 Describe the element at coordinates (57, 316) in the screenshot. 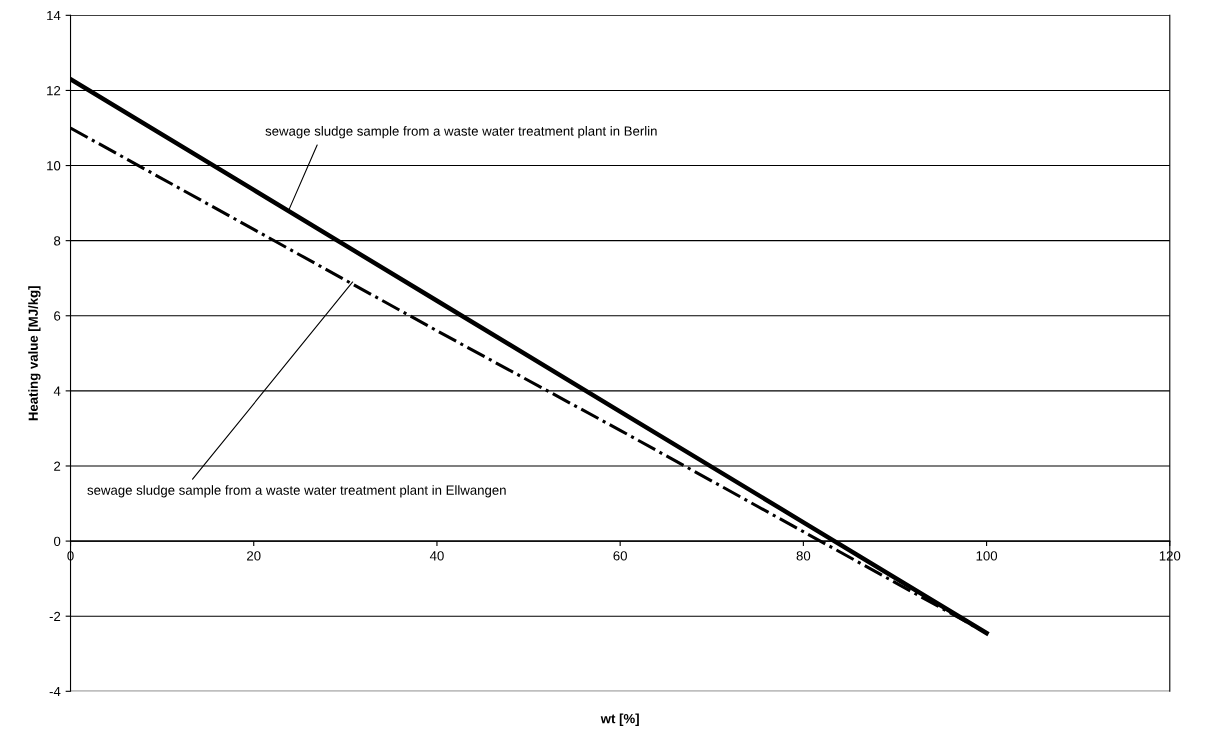

I see `y-tick-label: 6` at that location.